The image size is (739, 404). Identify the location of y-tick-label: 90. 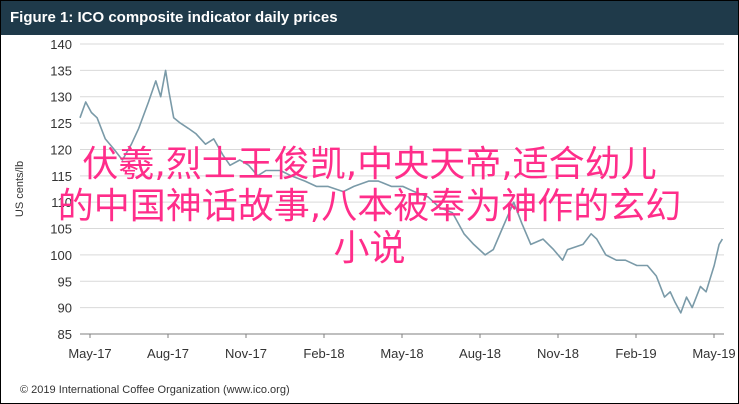
(65, 308).